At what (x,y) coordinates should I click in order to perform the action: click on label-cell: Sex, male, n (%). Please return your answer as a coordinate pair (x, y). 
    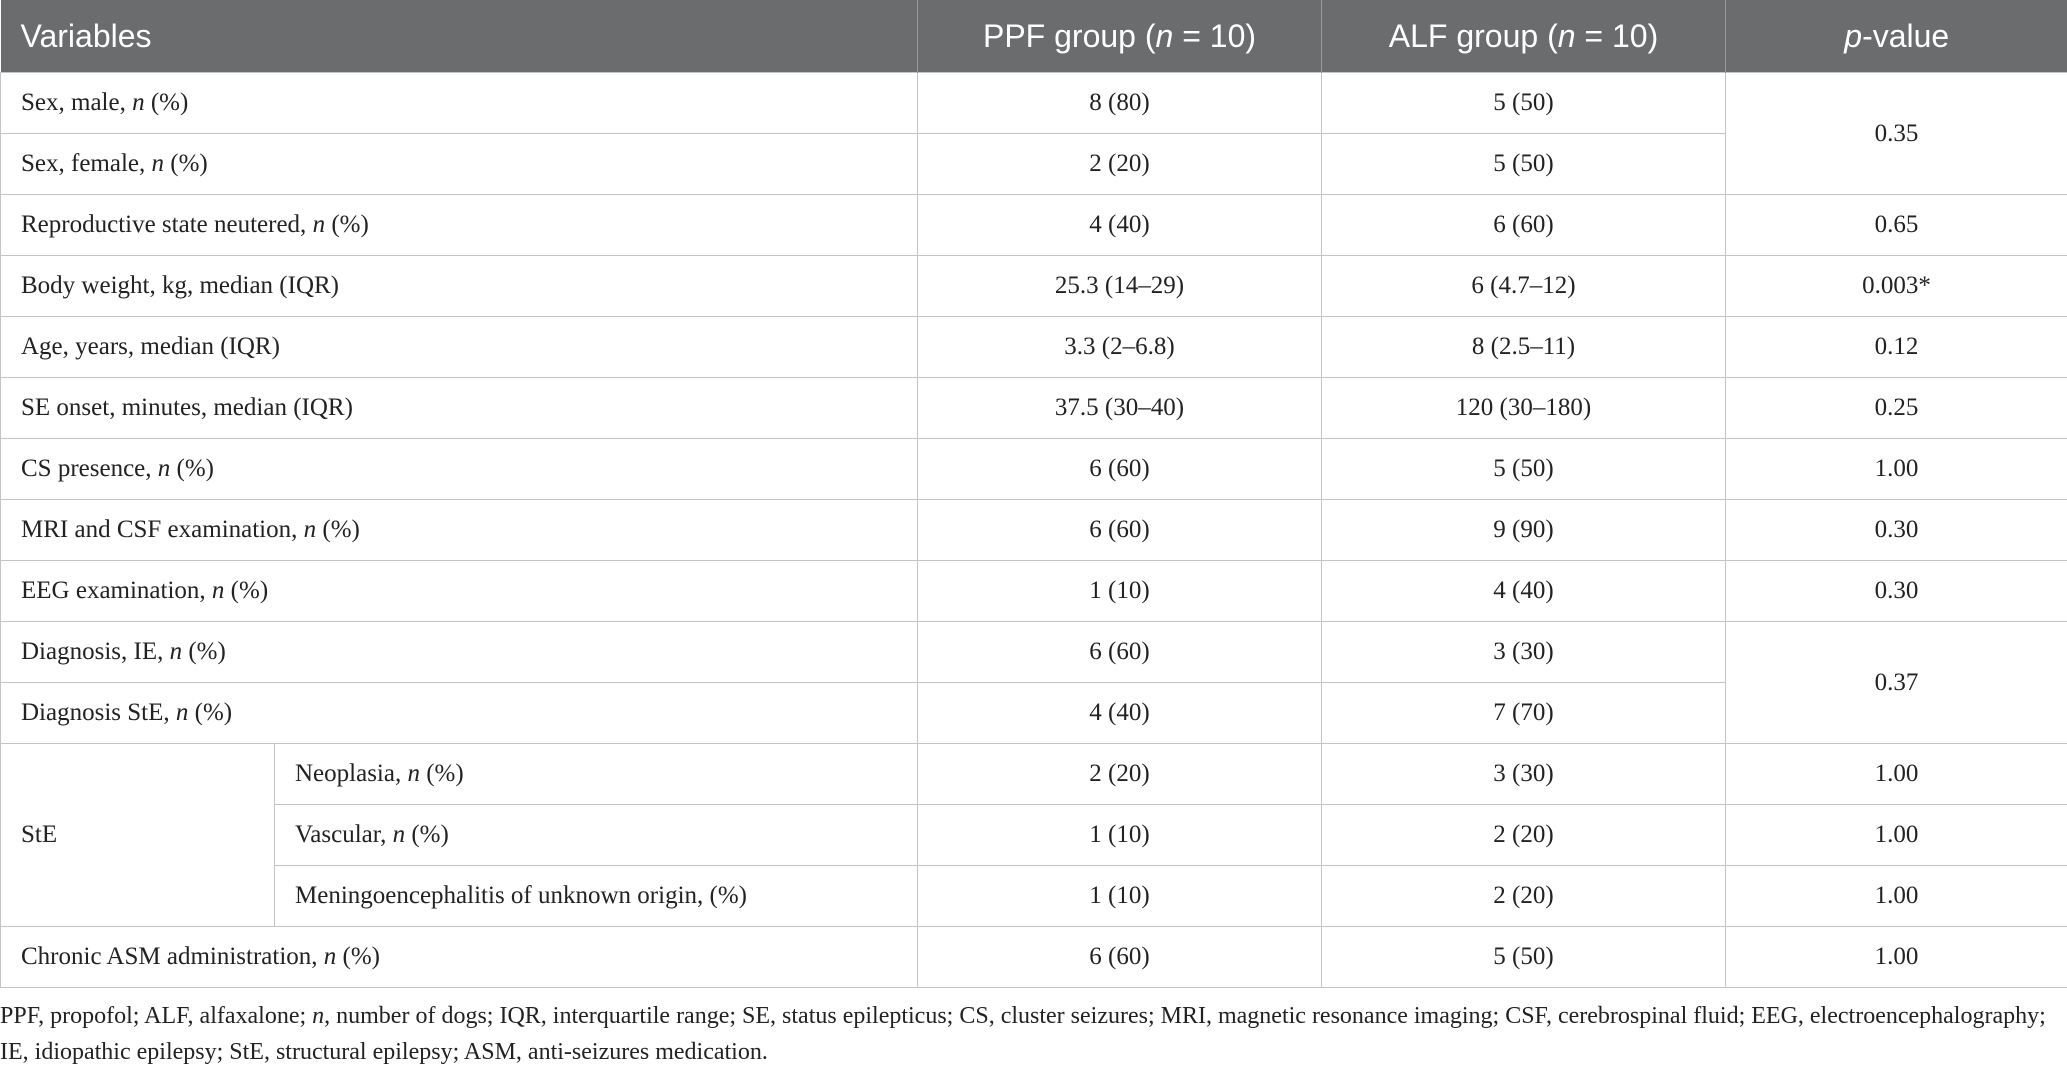
    Looking at the image, I should click on (459, 103).